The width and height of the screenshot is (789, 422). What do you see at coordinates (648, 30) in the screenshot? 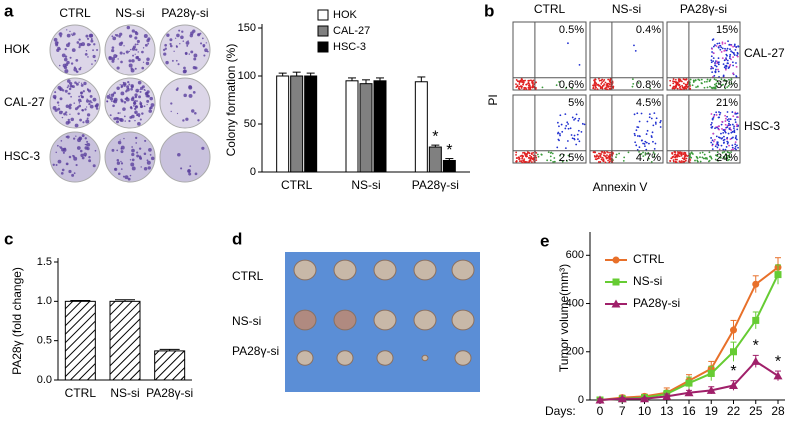
I see `quadrant-value: 0.4%` at bounding box center [648, 30].